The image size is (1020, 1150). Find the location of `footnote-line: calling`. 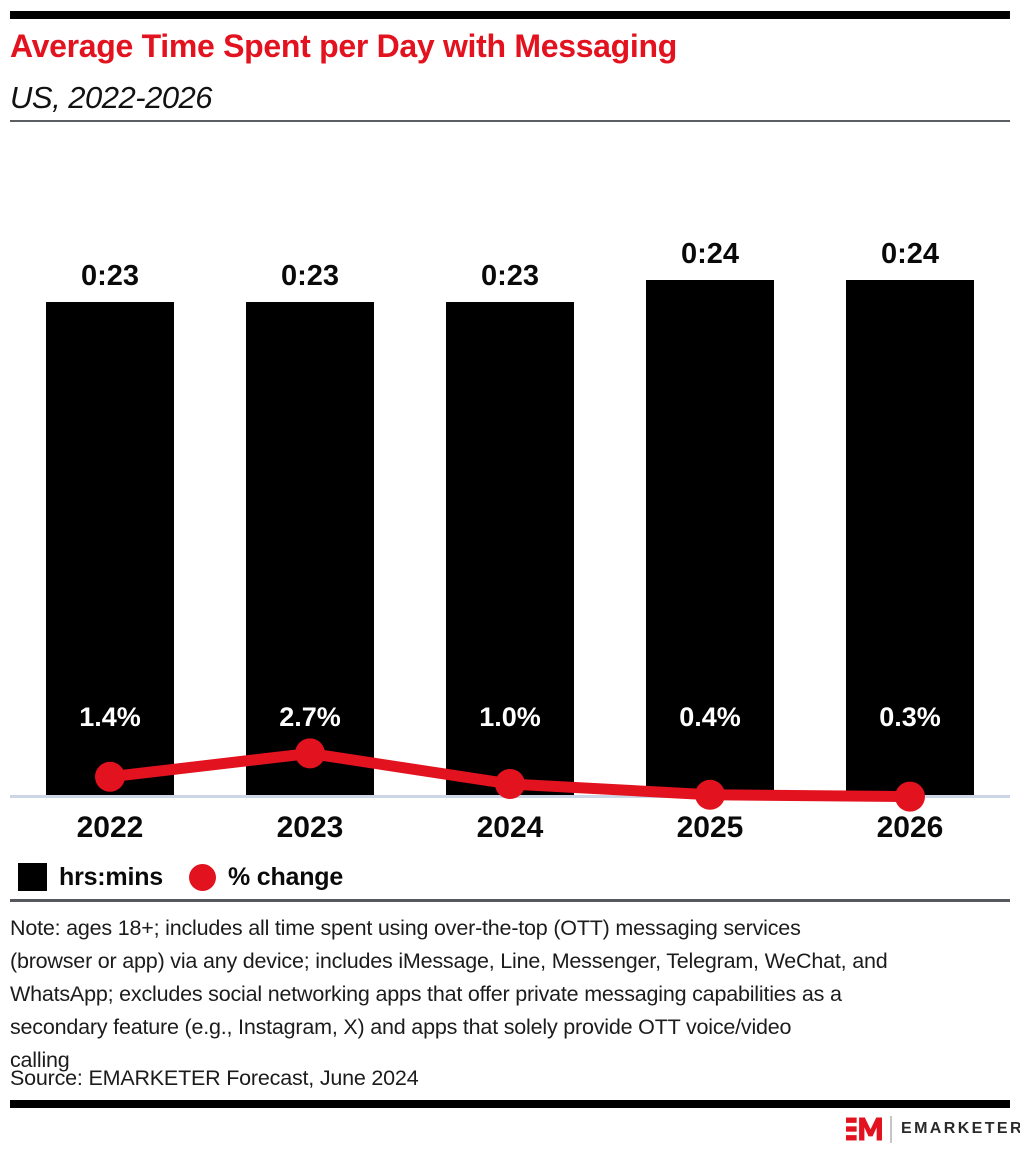

footnote-line: calling is located at coordinates (40, 1060).